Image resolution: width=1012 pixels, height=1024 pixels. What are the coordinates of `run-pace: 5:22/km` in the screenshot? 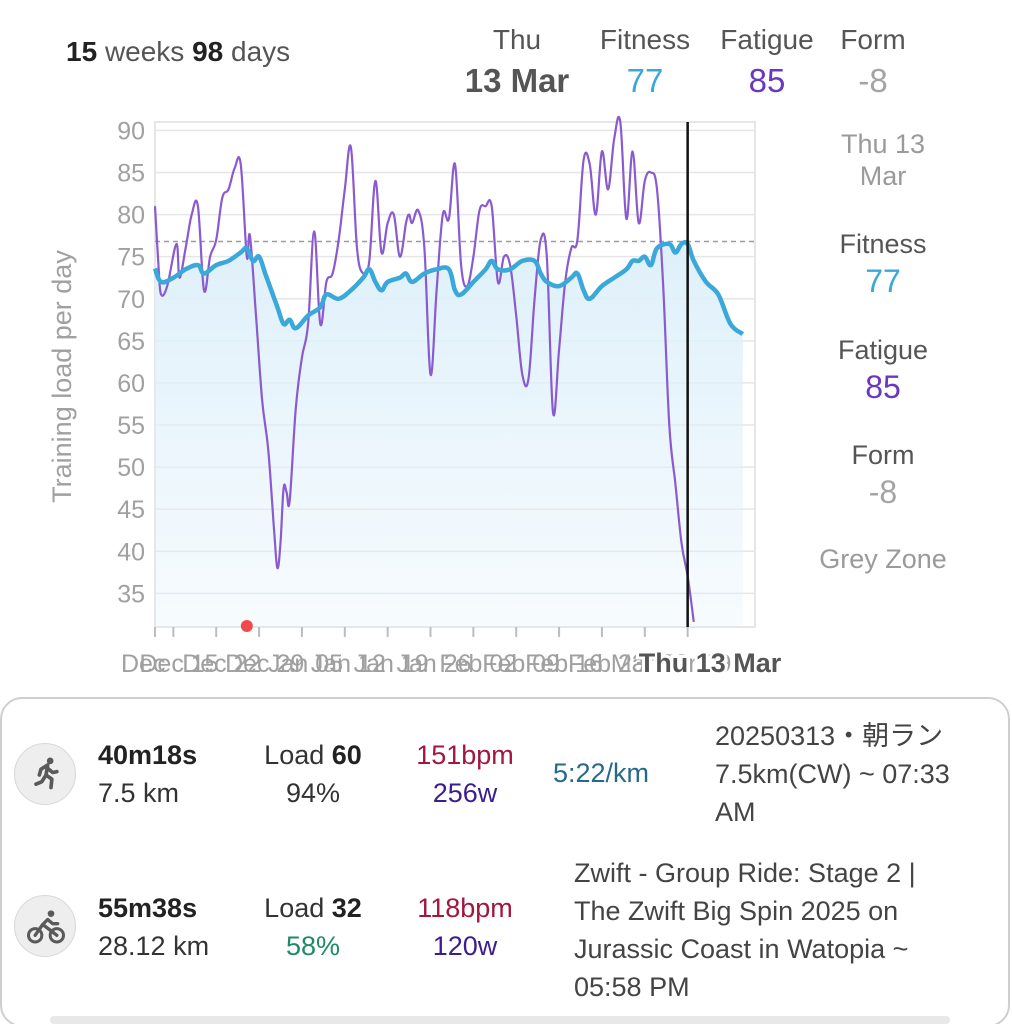 It's located at (601, 773).